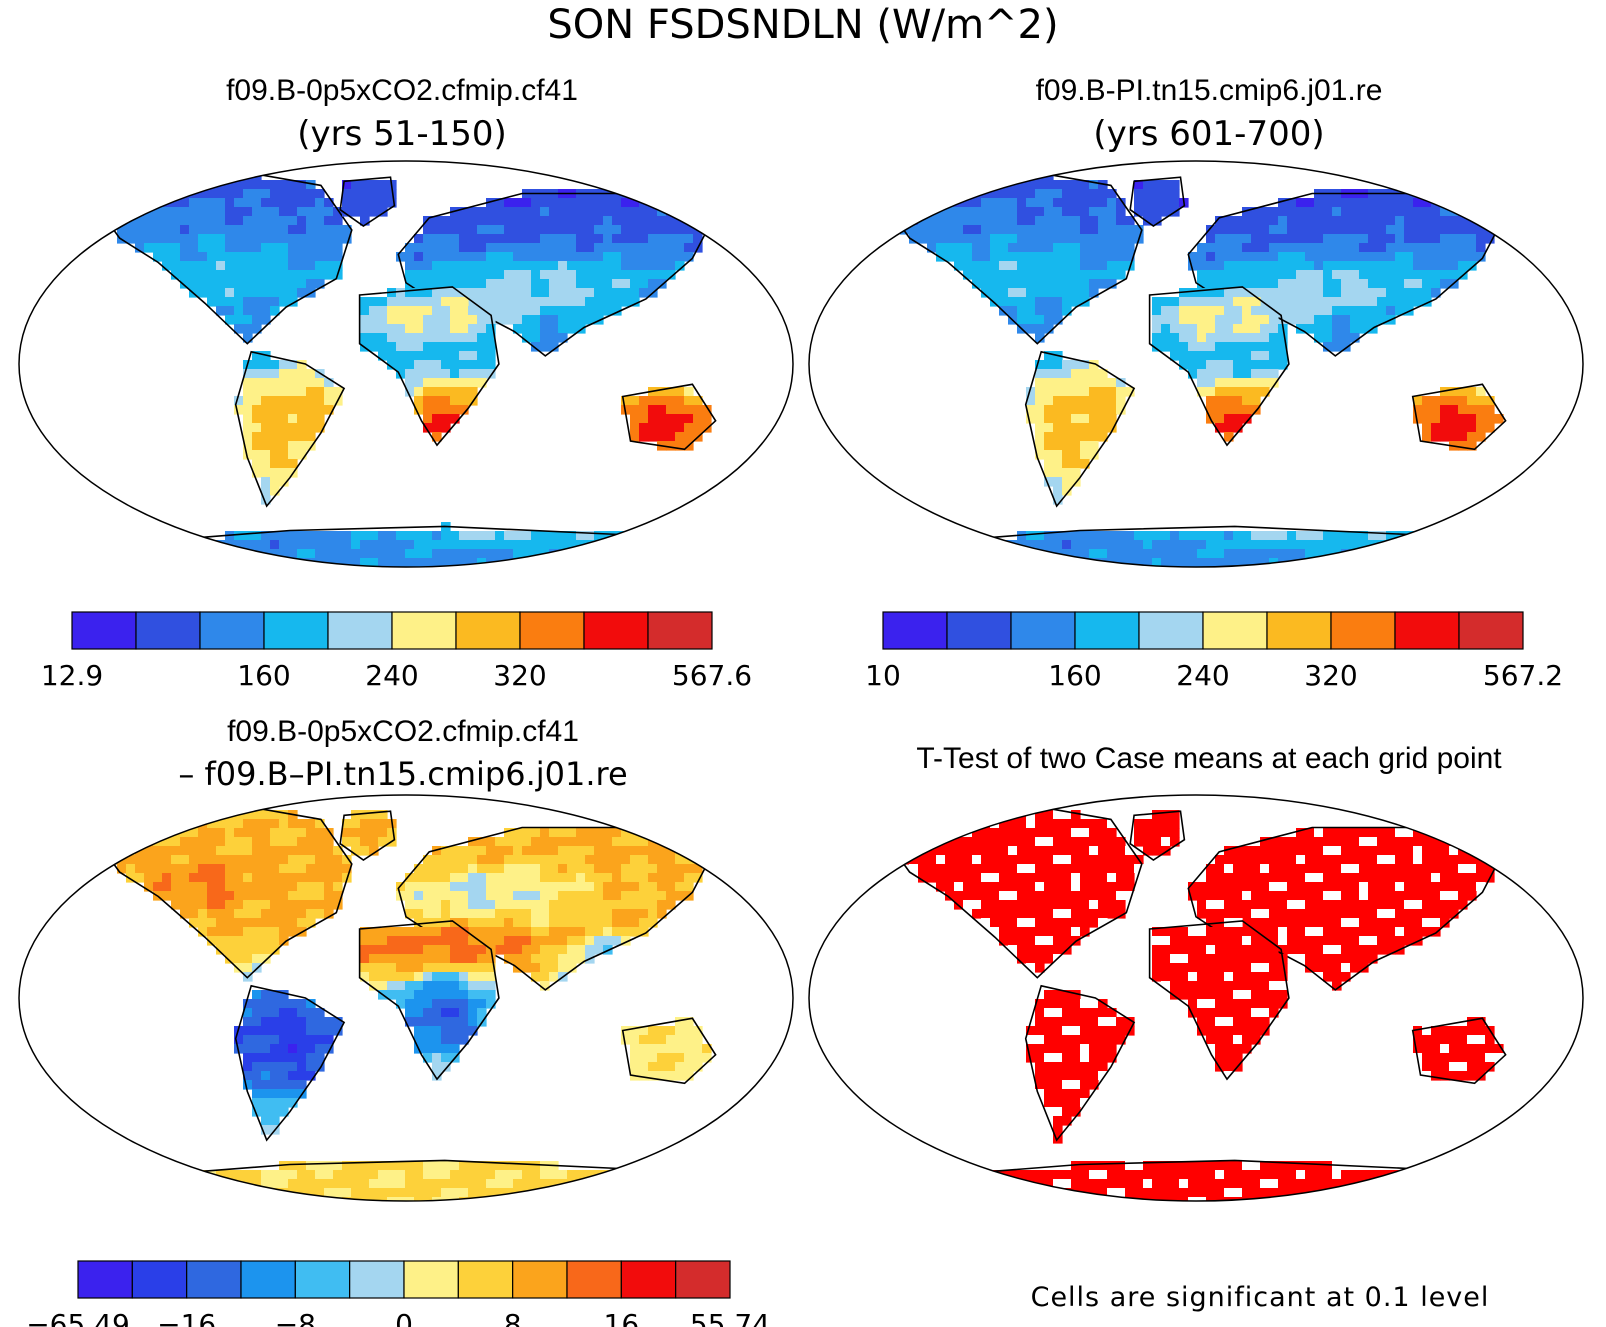 The image size is (1606, 1327). I want to click on colorbar-panel-3: −65.49 −16 −8 0 8 16 55.74, so click(398, 1293).